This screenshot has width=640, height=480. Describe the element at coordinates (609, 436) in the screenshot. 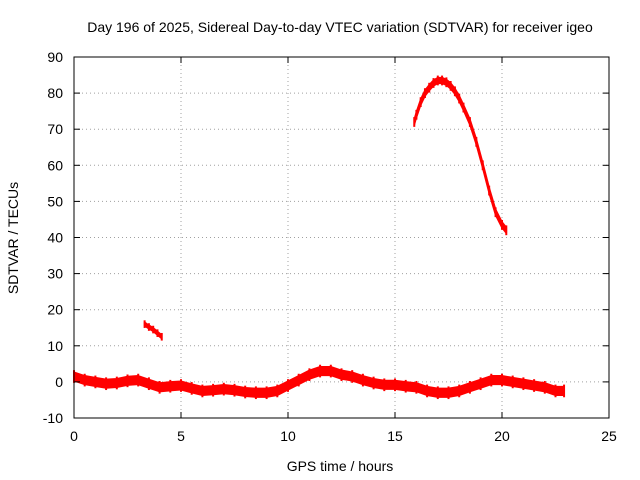

I see `x-tick-label: 25` at that location.